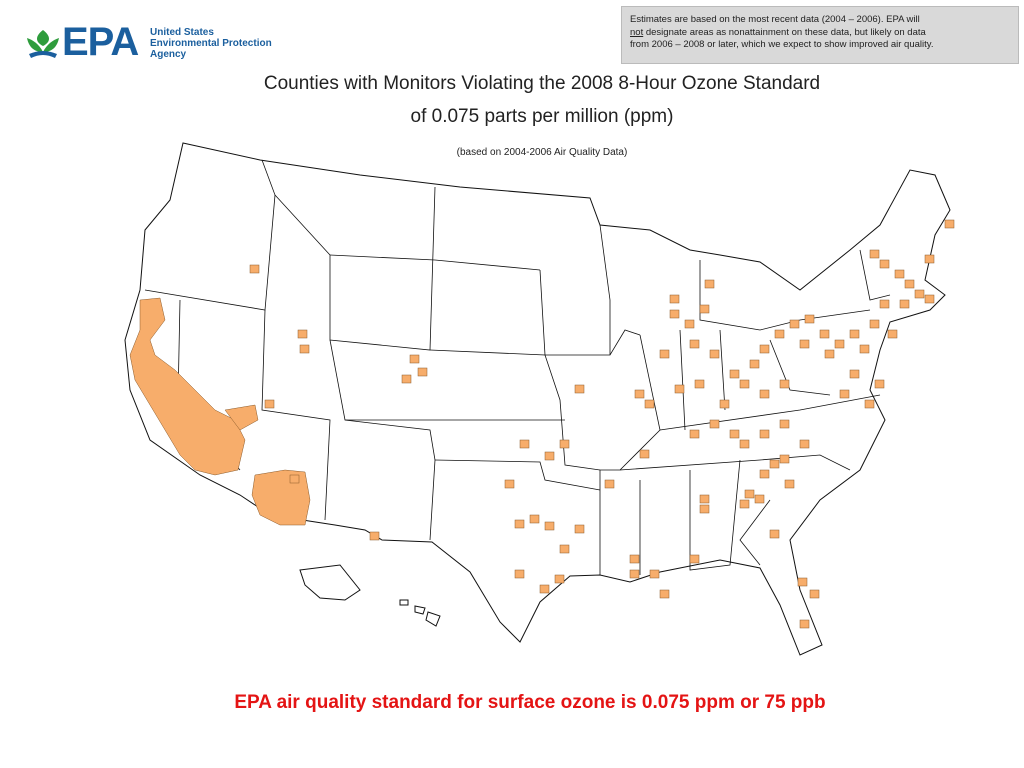 The height and width of the screenshot is (768, 1024). I want to click on california-counties, so click(187, 386).